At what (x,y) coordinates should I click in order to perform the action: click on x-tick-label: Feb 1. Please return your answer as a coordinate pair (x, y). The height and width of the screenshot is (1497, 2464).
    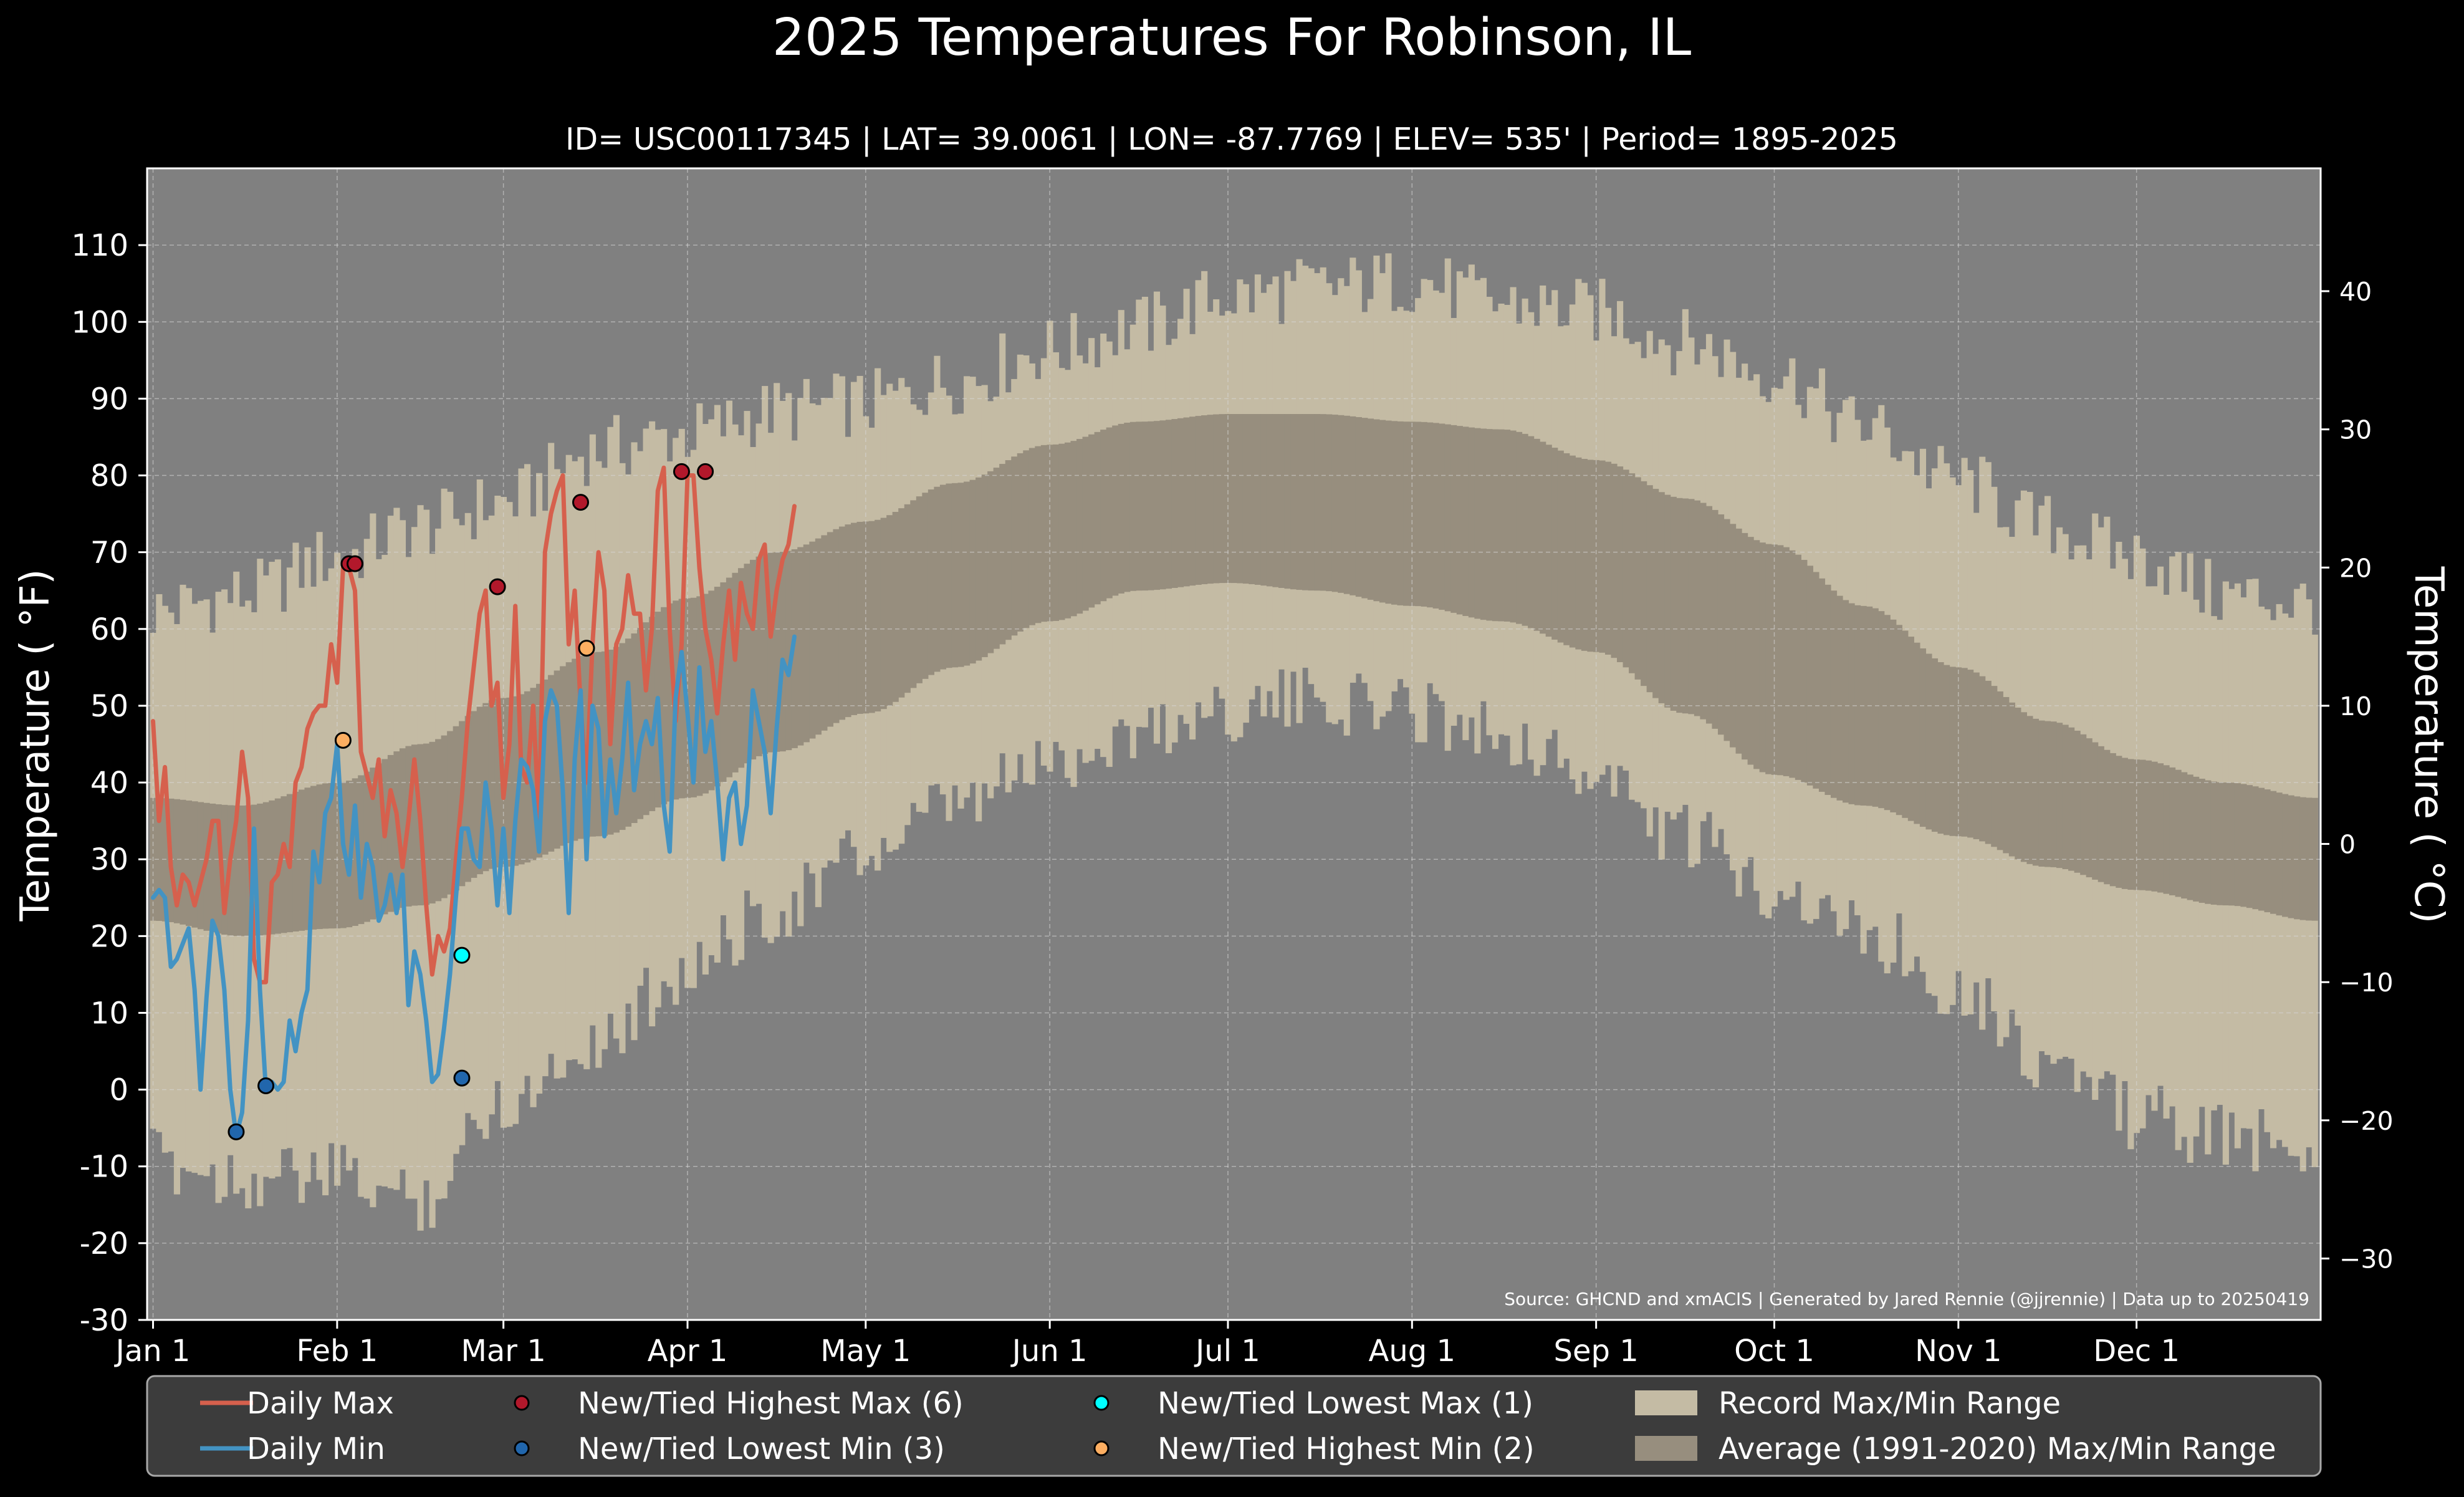
    Looking at the image, I should click on (337, 1351).